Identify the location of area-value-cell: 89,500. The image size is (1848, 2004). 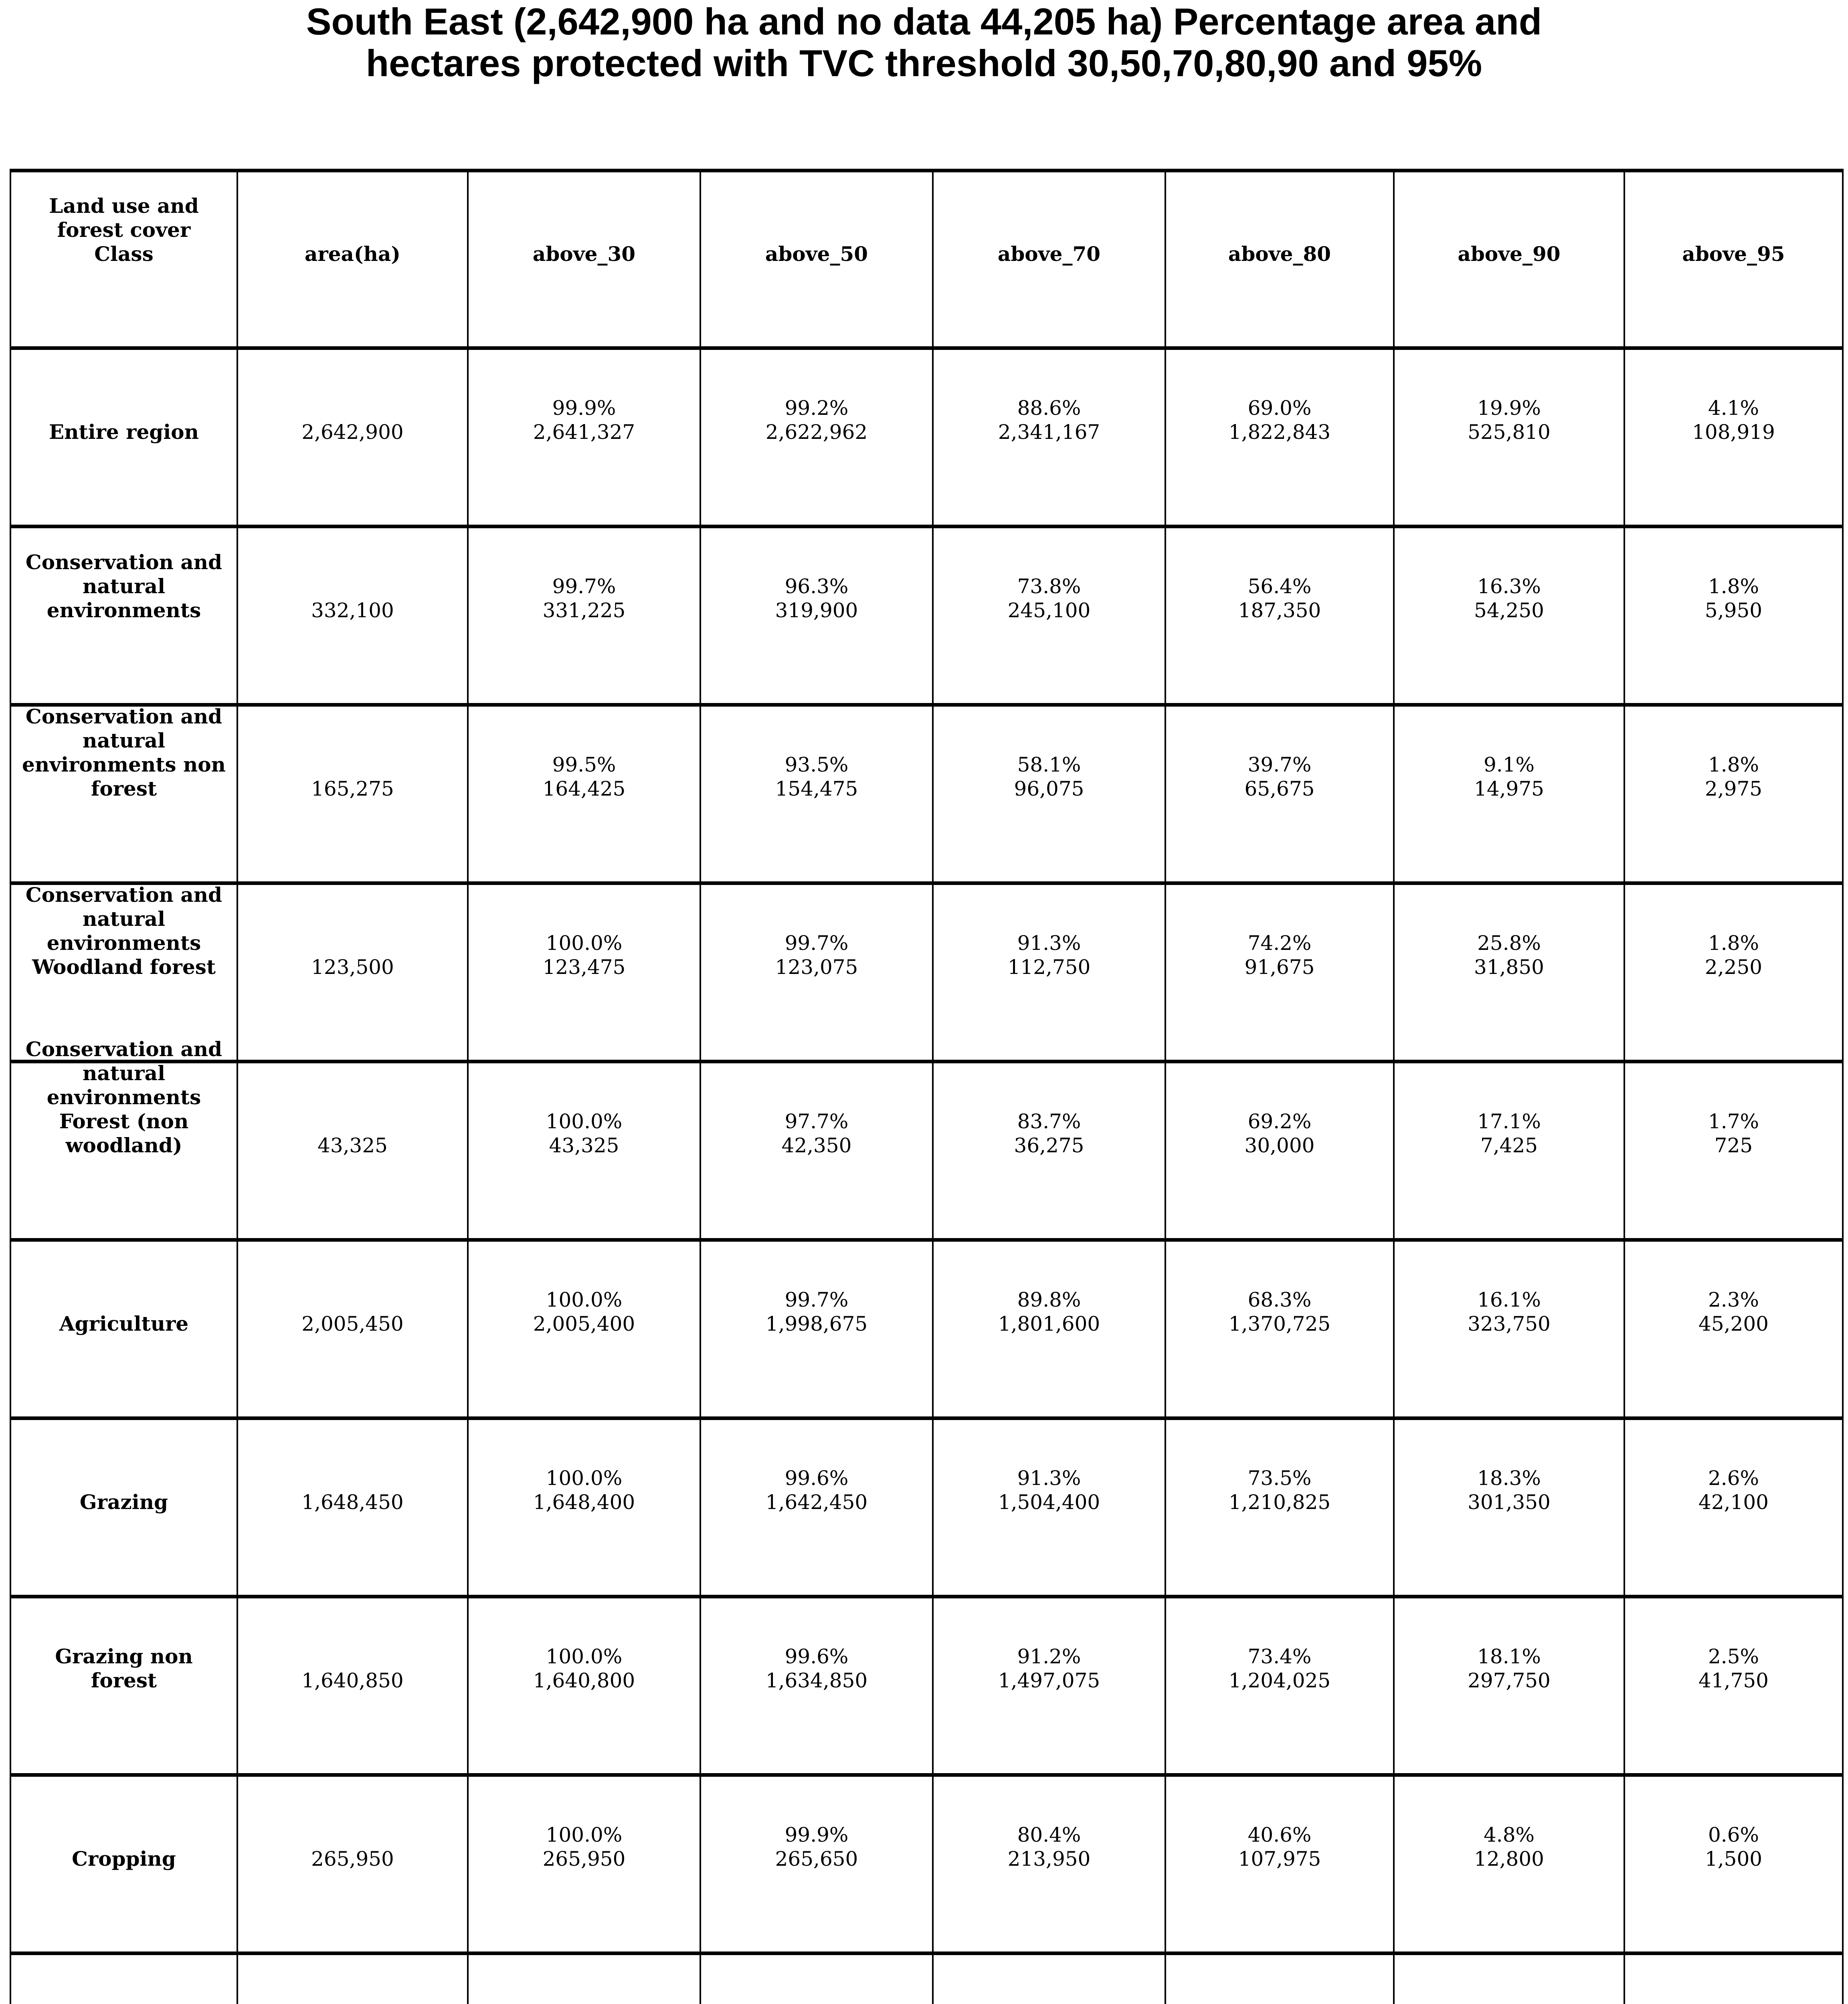
(353, 1980).